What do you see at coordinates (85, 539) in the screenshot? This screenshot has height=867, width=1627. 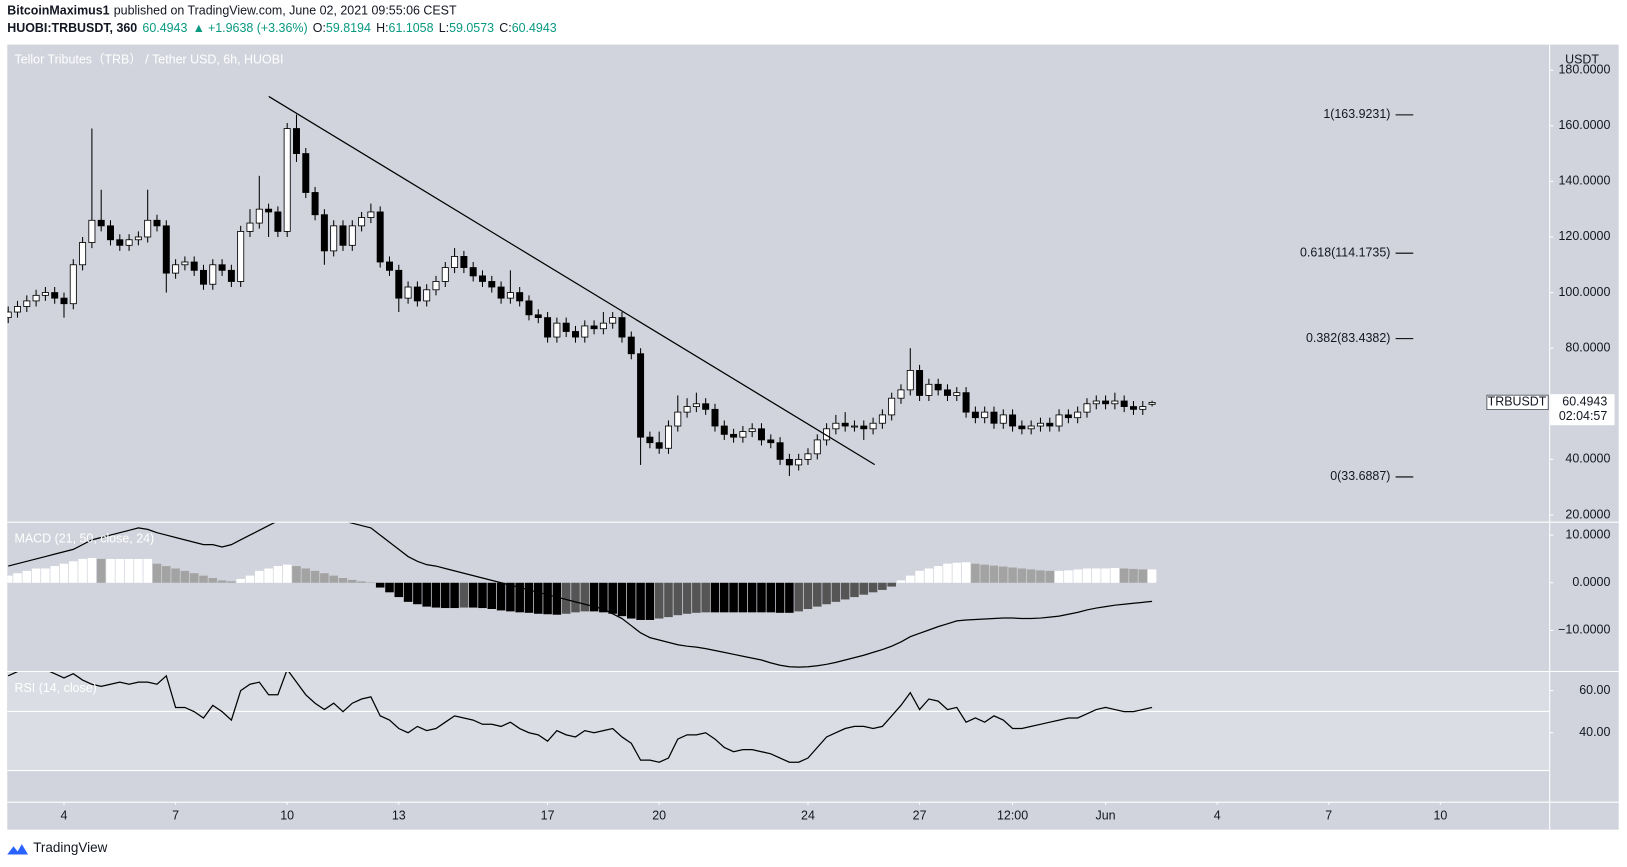 I see `macd-title: MACD (21, 50, close, 24)` at bounding box center [85, 539].